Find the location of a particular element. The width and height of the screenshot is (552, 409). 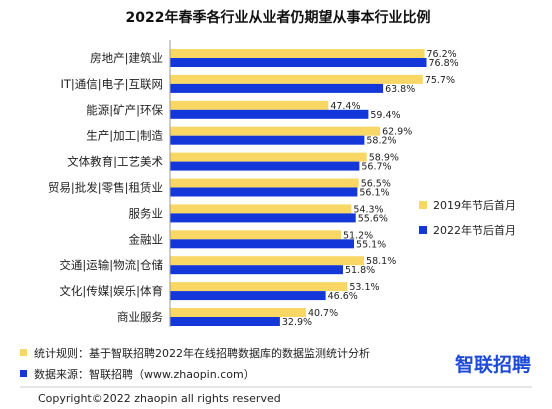

zhaopin-logo: 智联招聘 is located at coordinates (493, 364).